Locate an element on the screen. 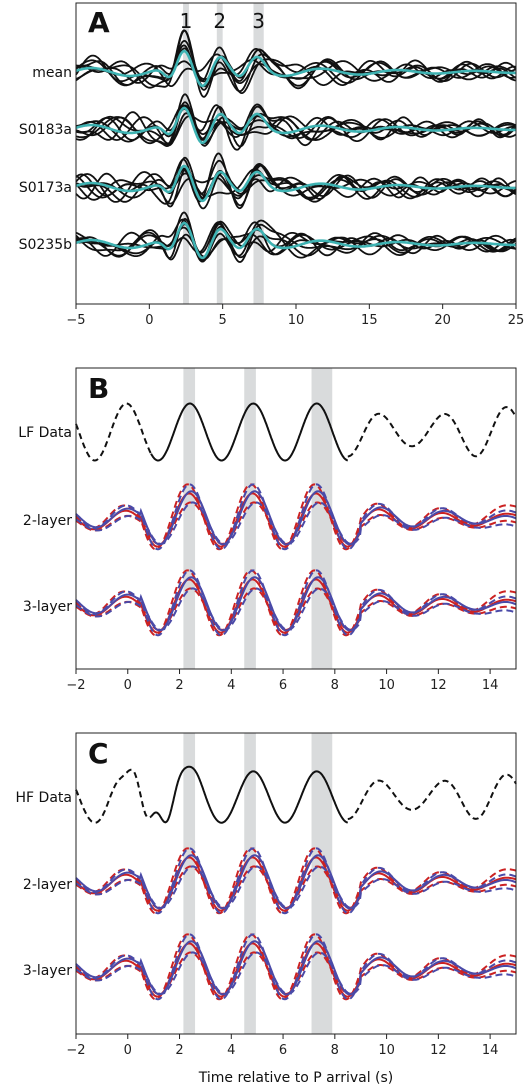  panel-a-row-label: S0173a is located at coordinates (45, 188).